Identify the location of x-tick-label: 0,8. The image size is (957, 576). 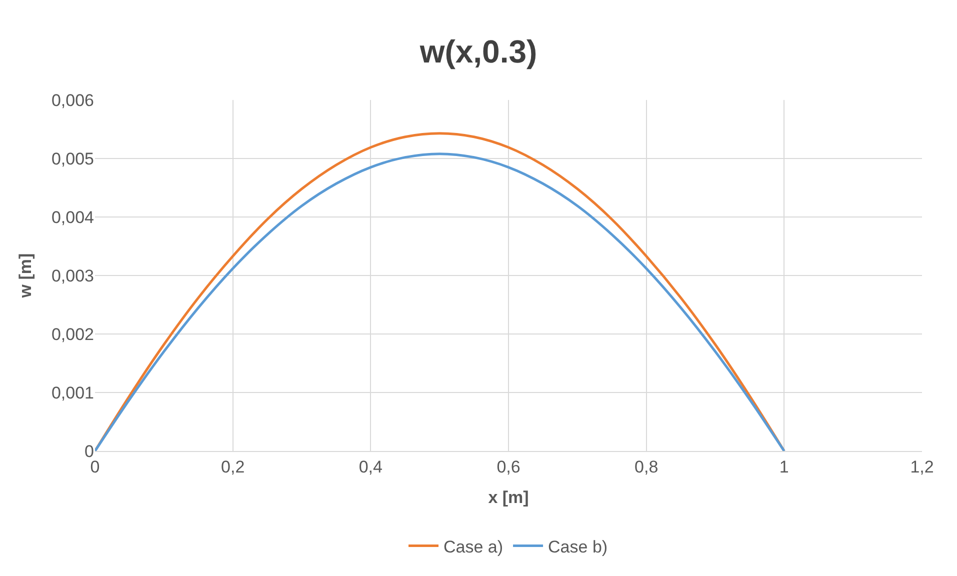
(646, 466).